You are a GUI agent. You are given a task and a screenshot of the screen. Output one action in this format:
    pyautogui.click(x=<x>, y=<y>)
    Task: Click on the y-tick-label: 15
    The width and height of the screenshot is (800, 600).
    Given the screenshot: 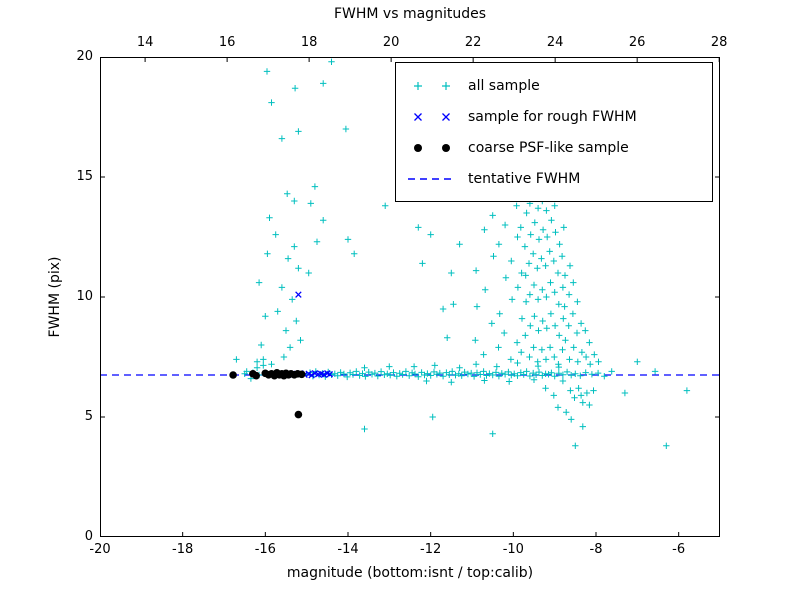 What is the action you would take?
    pyautogui.click(x=84, y=176)
    